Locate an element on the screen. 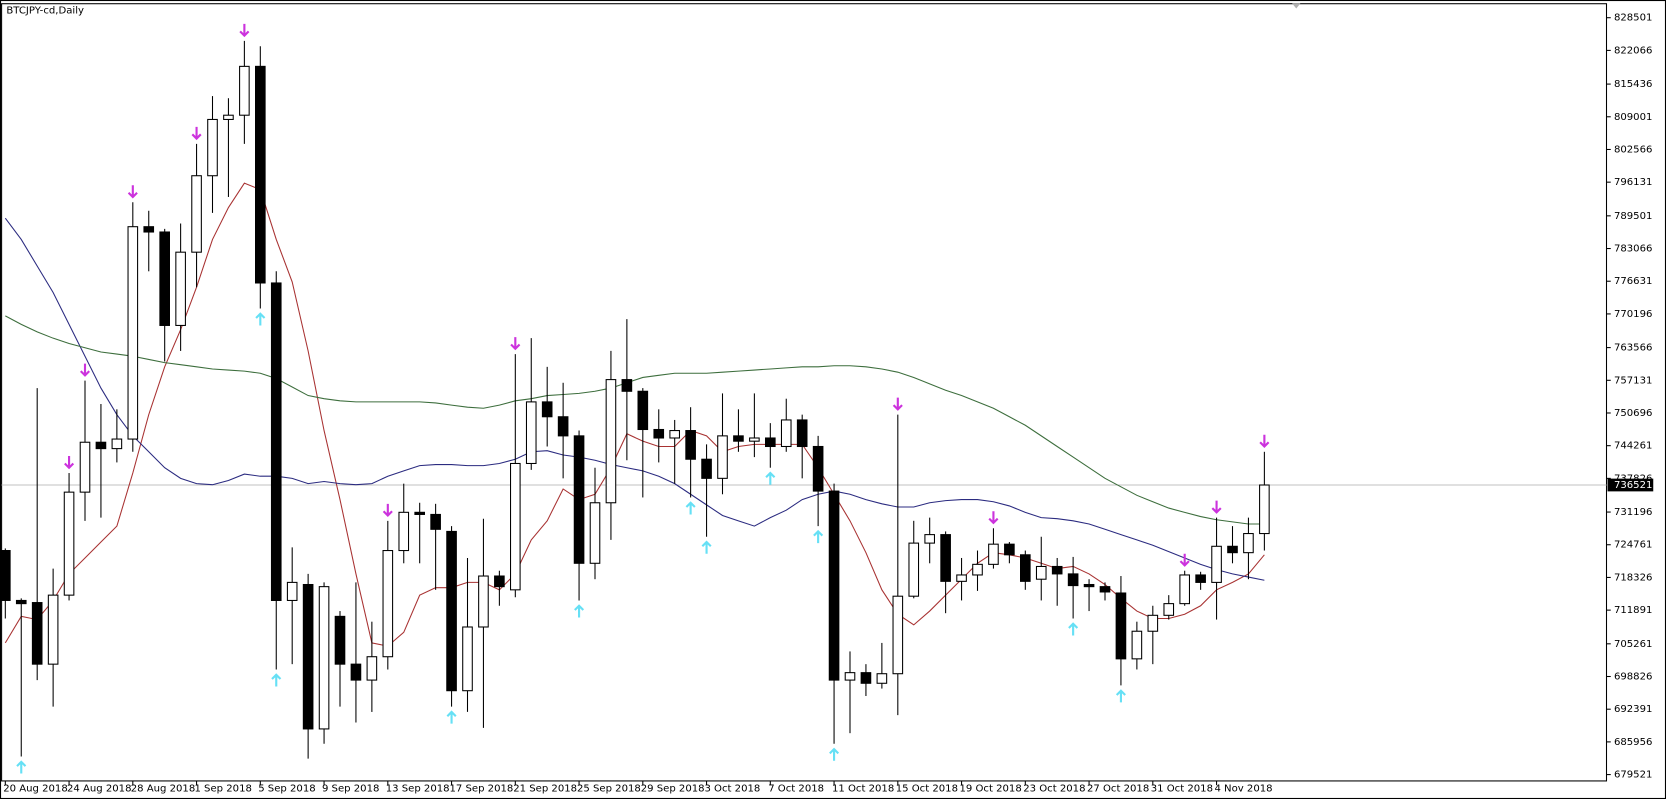 The height and width of the screenshot is (800, 1666). y-tick-label: 789501 is located at coordinates (1633, 216).